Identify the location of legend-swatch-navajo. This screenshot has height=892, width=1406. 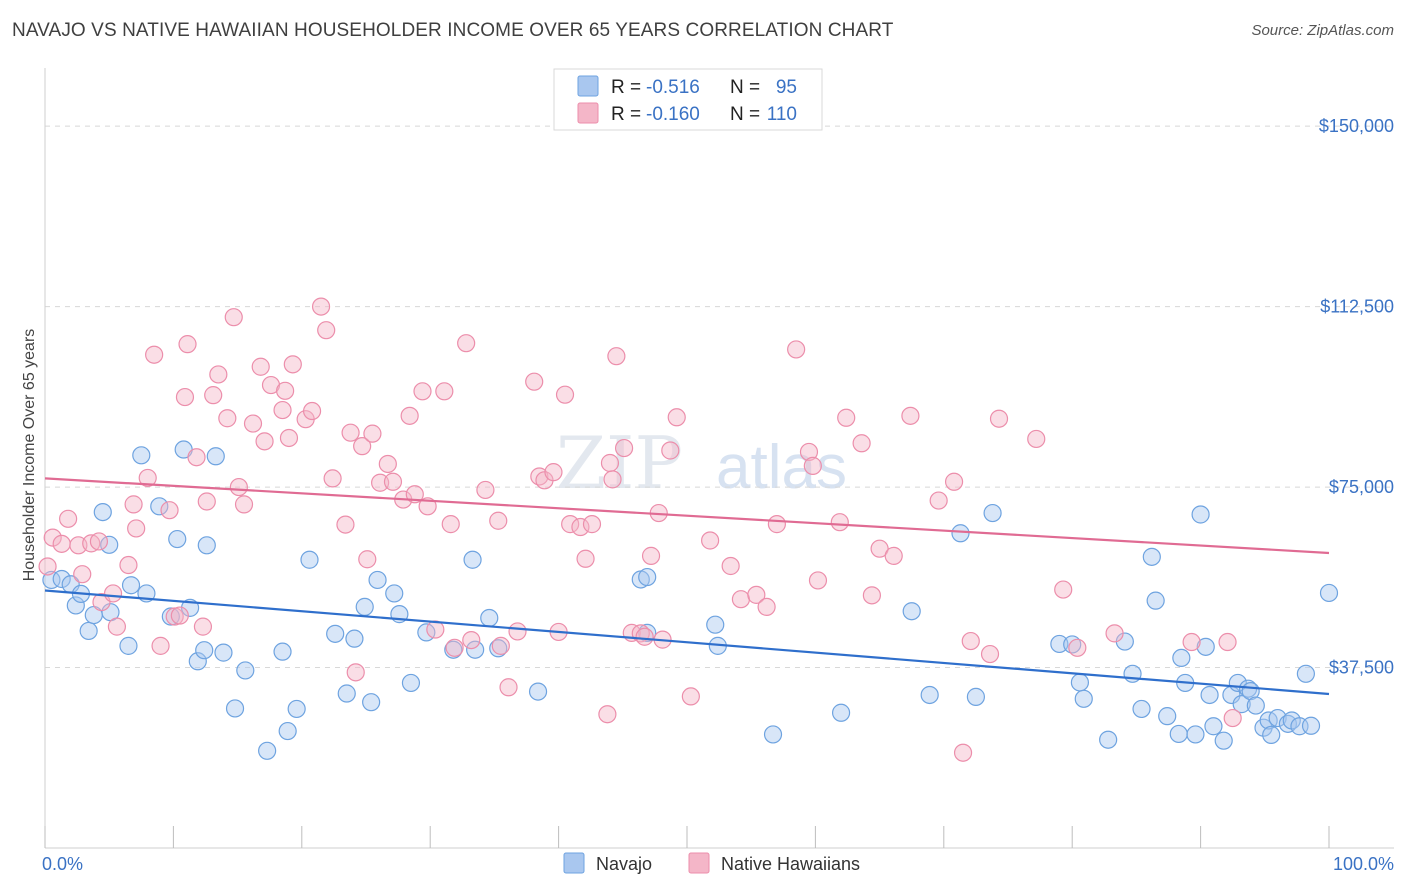
(588, 86).